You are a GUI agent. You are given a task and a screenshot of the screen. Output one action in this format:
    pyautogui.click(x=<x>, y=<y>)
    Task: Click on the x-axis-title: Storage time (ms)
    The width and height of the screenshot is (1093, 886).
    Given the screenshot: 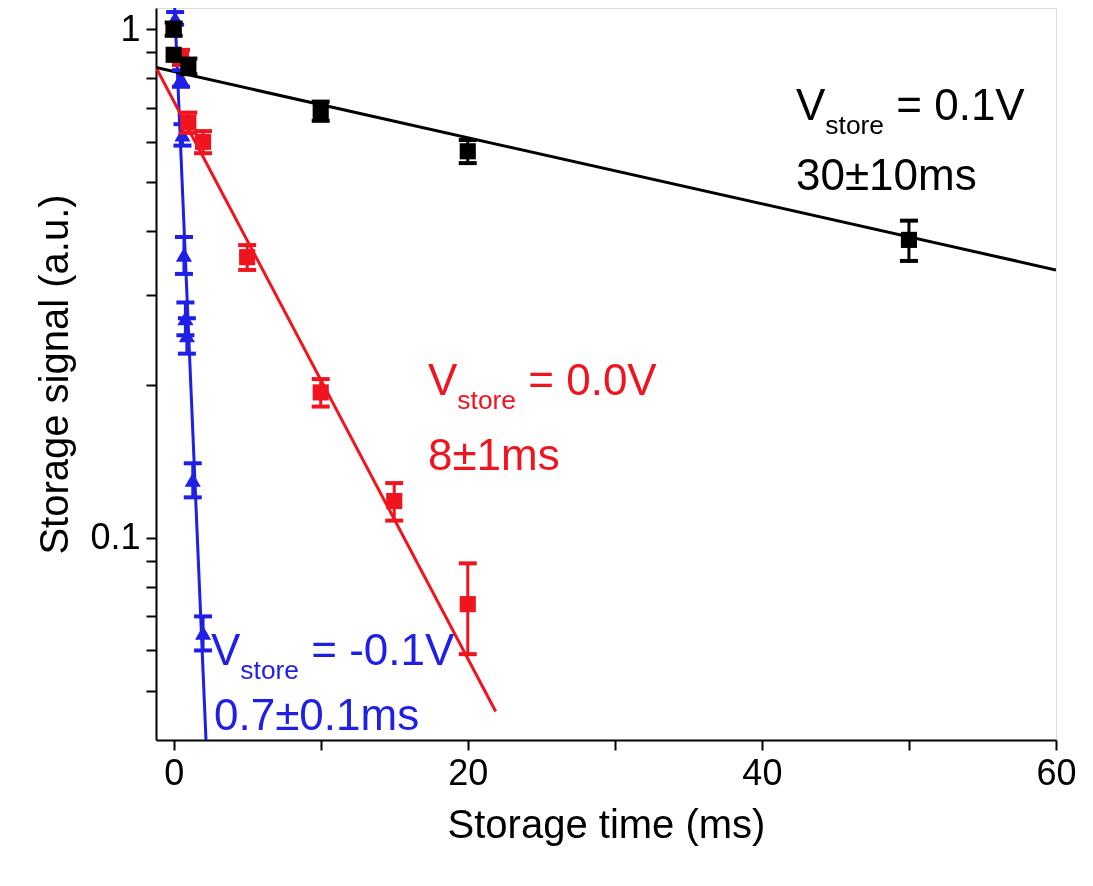 What is the action you would take?
    pyautogui.click(x=606, y=823)
    